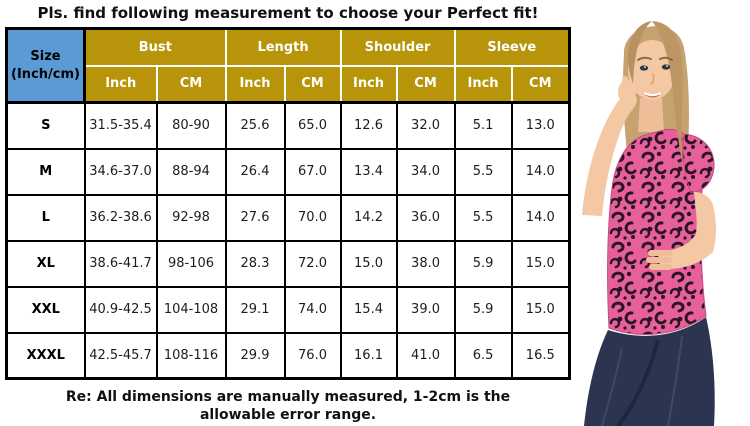  I want to click on cell: 31.5-35.4, so click(120, 125).